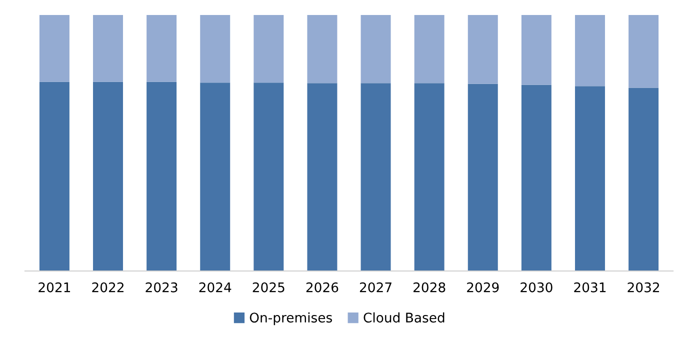 This screenshot has height=337, width=680. Describe the element at coordinates (268, 287) in the screenshot. I see `x-tick-label: 2025` at that location.